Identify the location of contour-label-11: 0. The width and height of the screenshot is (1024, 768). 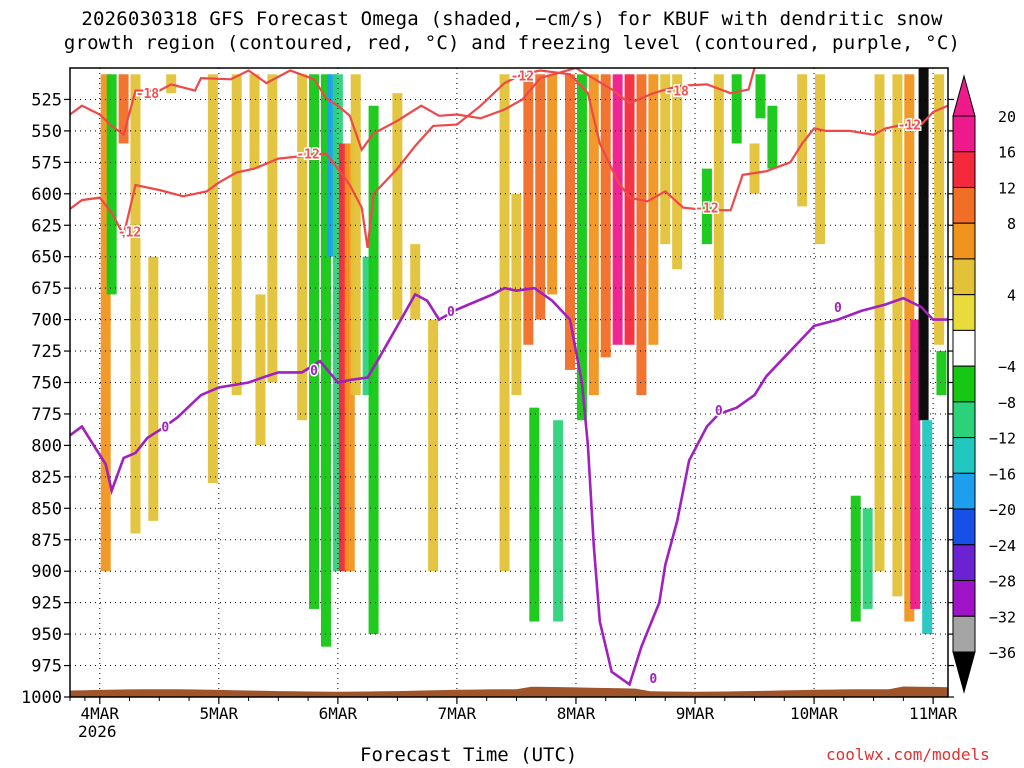
(838, 308).